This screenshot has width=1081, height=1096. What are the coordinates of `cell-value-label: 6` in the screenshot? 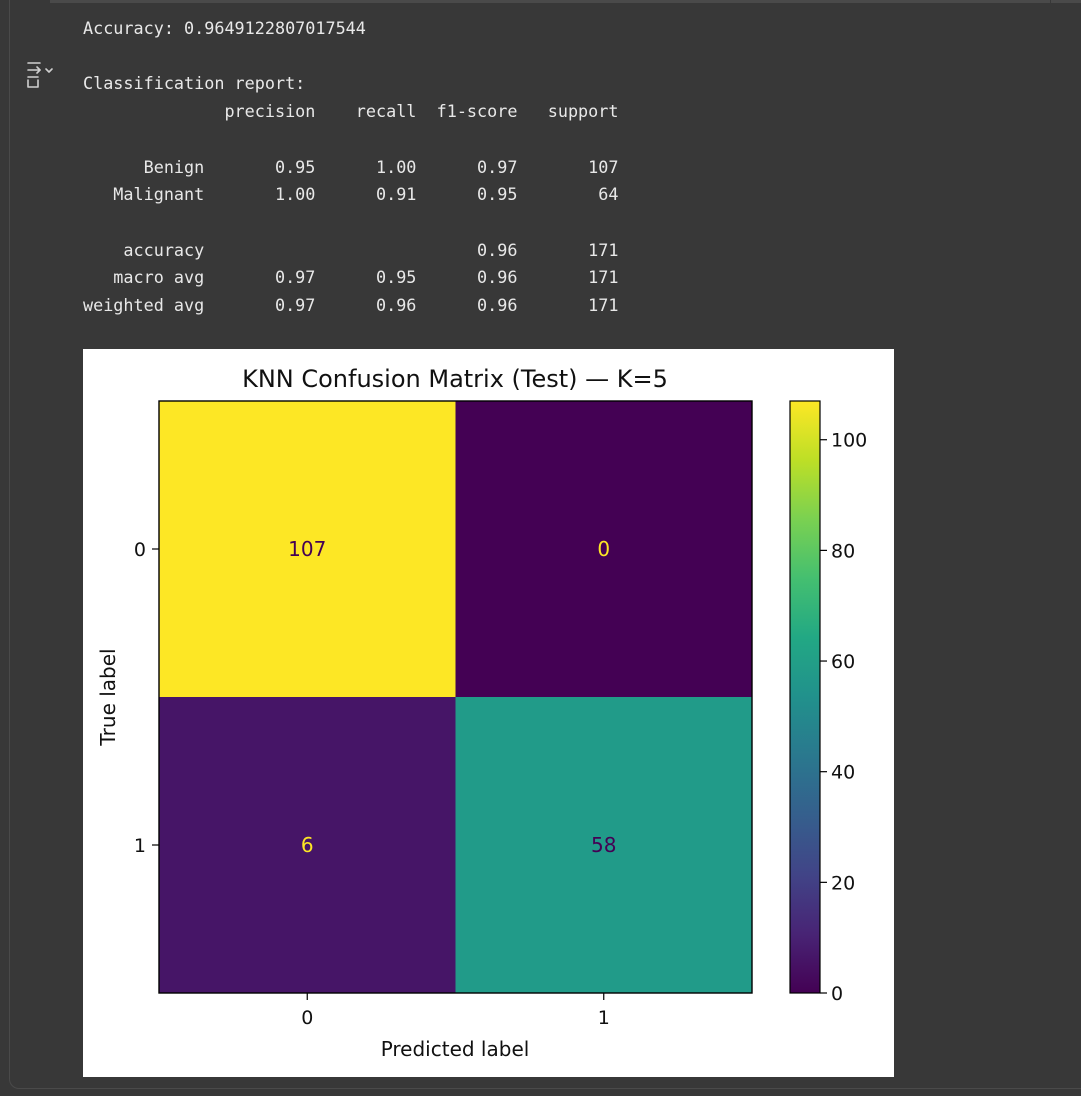 It's located at (307, 845).